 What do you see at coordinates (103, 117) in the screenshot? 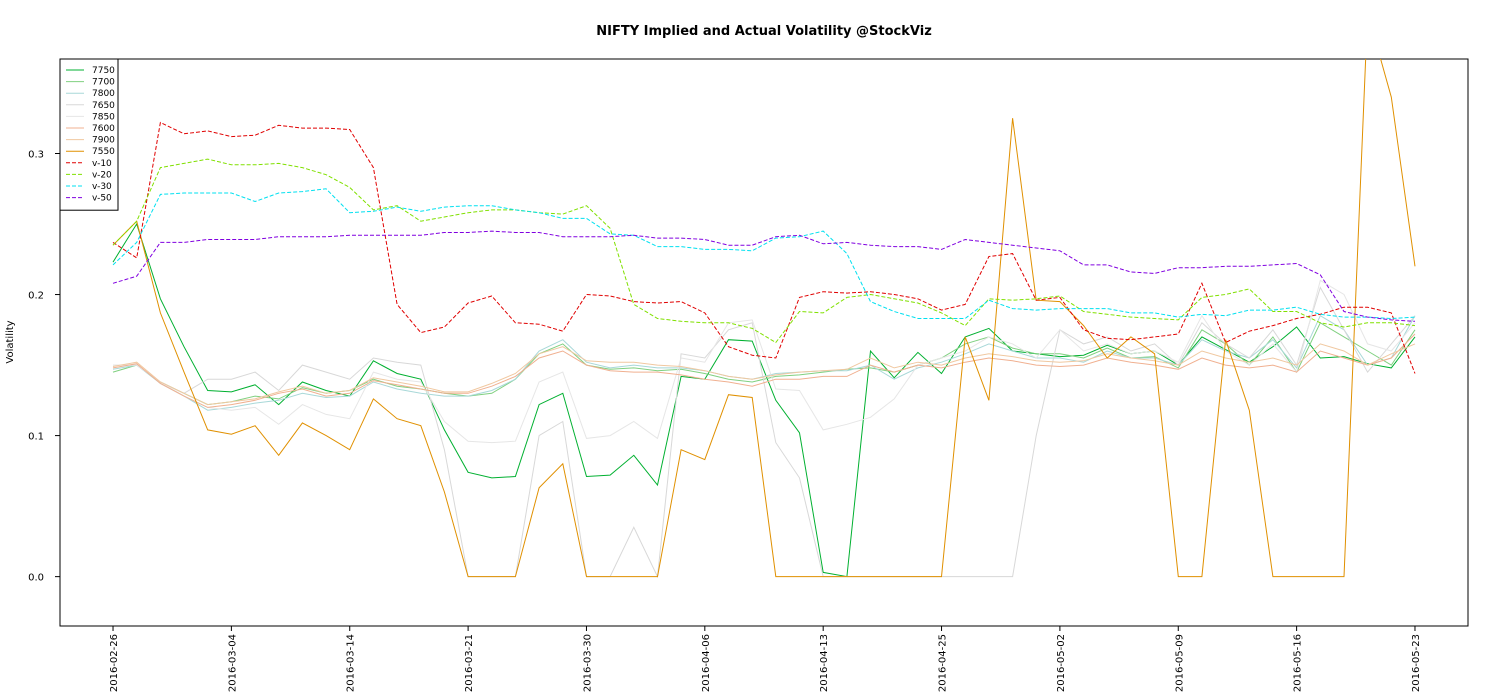
I see `legend-label: 7850` at bounding box center [103, 117].